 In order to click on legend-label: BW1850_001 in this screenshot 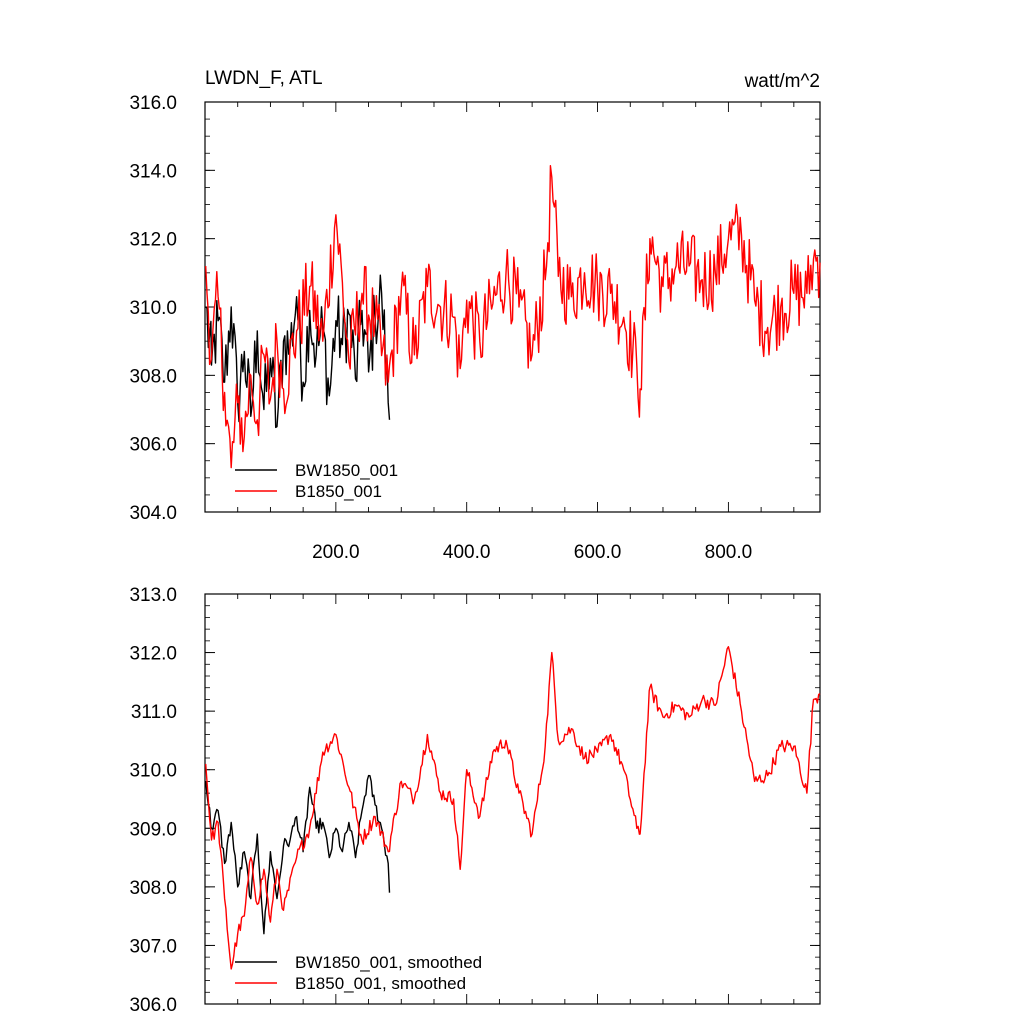, I will do `click(346, 470)`.